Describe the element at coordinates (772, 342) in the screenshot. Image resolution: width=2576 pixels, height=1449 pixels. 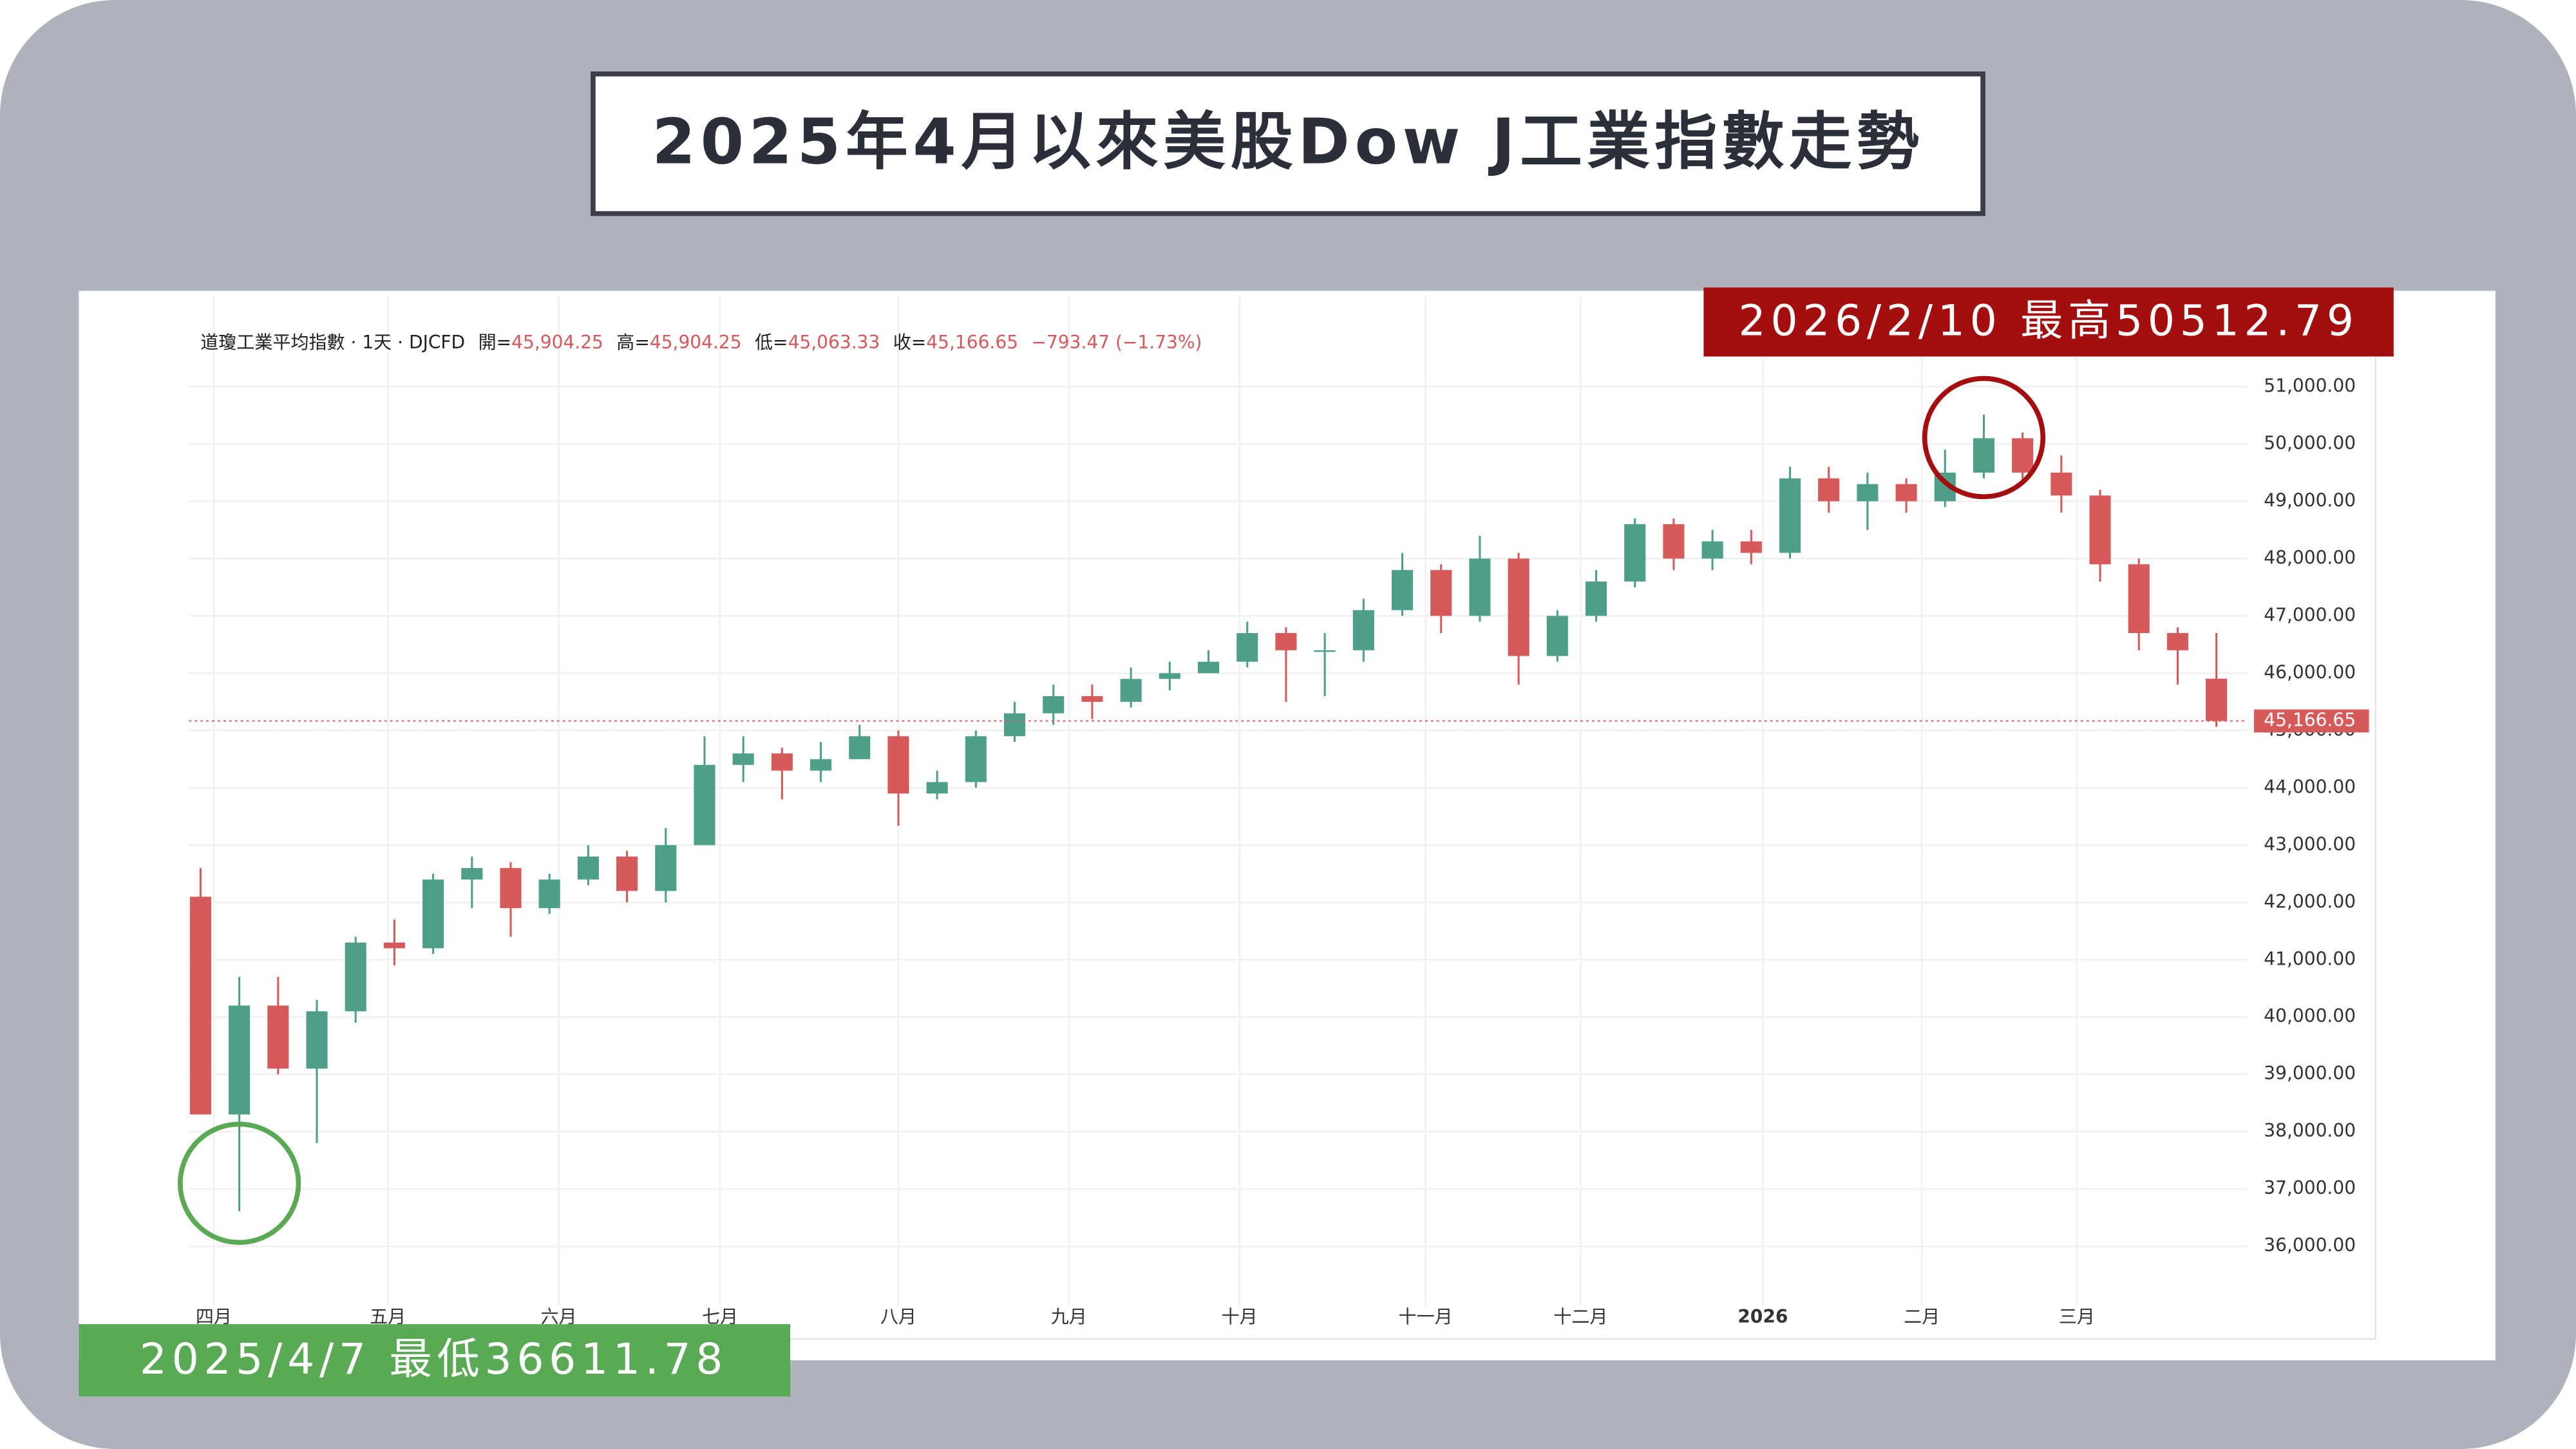
I see `header-key: 低=` at that location.